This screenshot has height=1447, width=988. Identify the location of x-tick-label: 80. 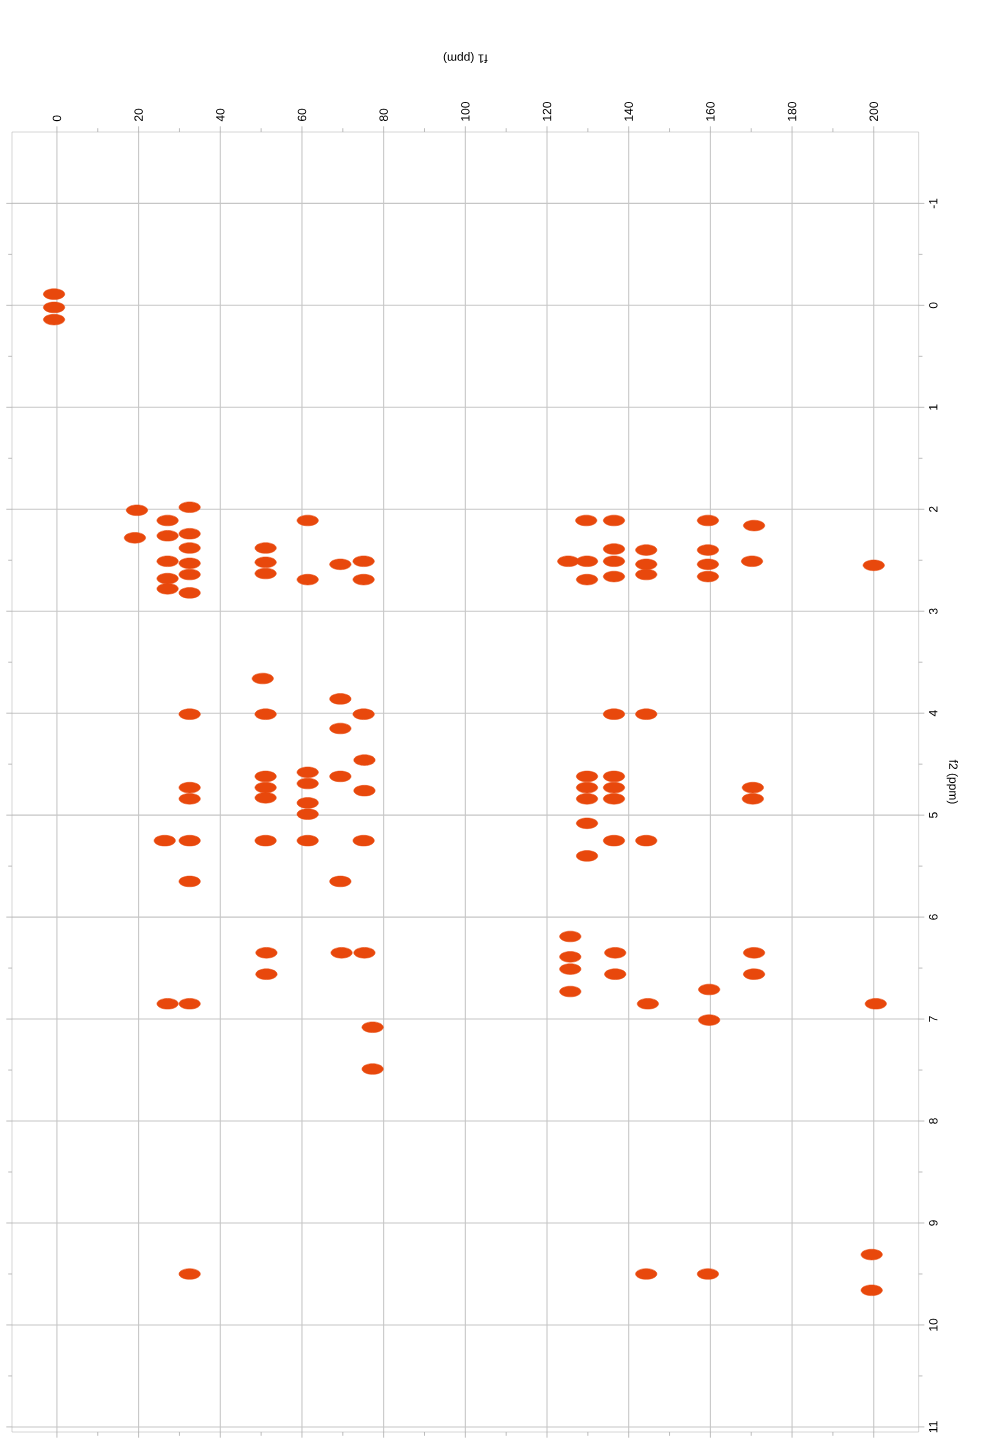
(383, 115).